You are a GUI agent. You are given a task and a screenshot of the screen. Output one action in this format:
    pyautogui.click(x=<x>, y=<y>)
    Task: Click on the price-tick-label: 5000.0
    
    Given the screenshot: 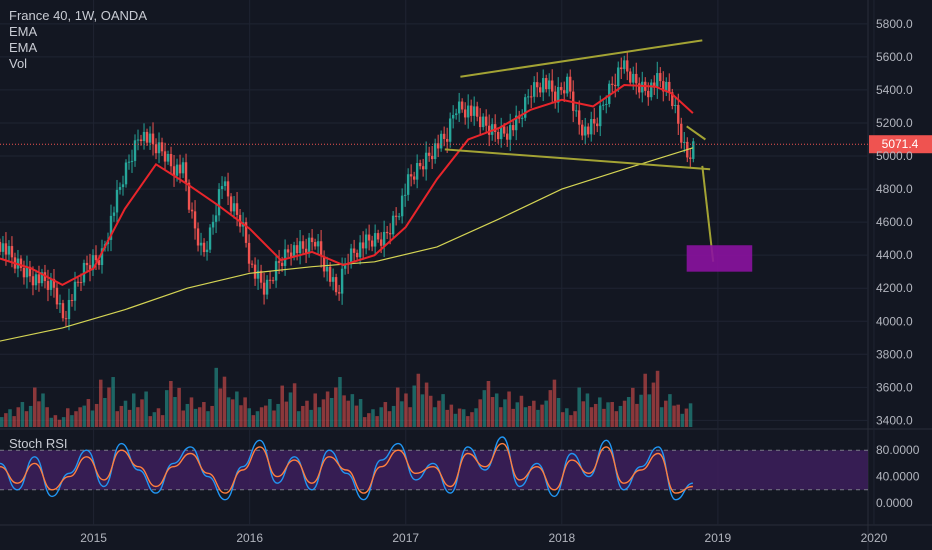 What is the action you would take?
    pyautogui.click(x=894, y=156)
    